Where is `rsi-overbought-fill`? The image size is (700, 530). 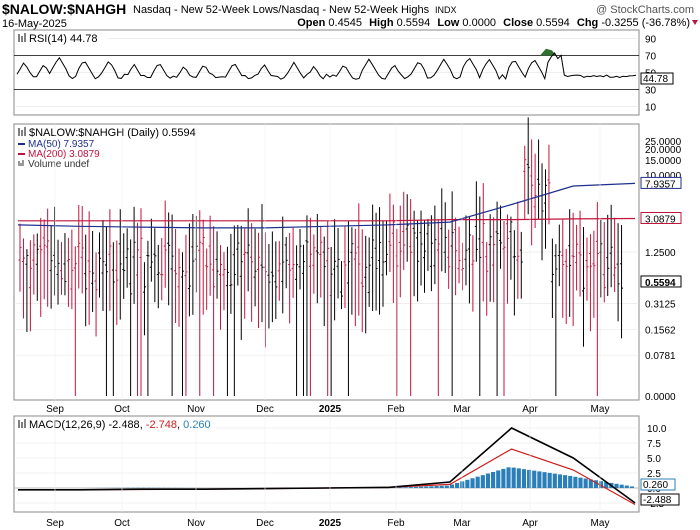
rsi-overbought-fill is located at coordinates (548, 52).